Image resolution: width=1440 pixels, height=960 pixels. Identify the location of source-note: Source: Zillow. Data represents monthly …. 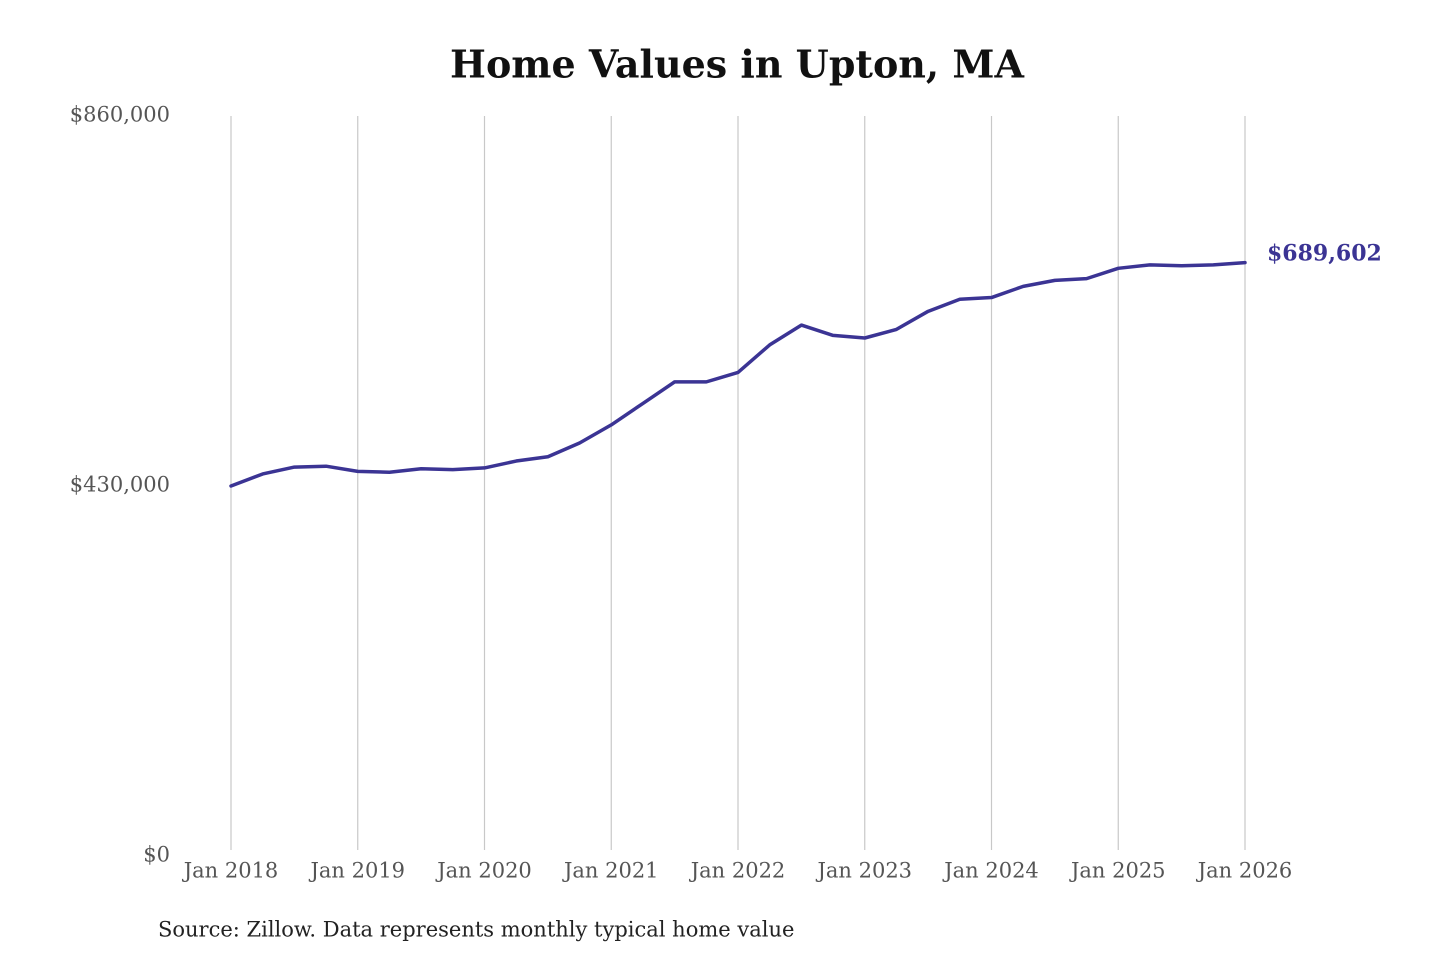
(476, 930).